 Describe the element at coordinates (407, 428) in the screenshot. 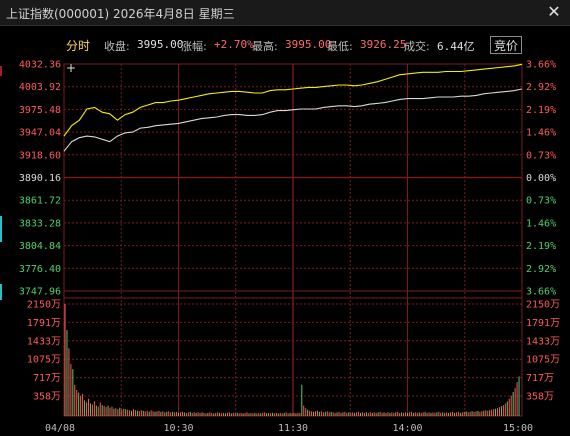

I see `time-axis-label: 14:00` at that location.